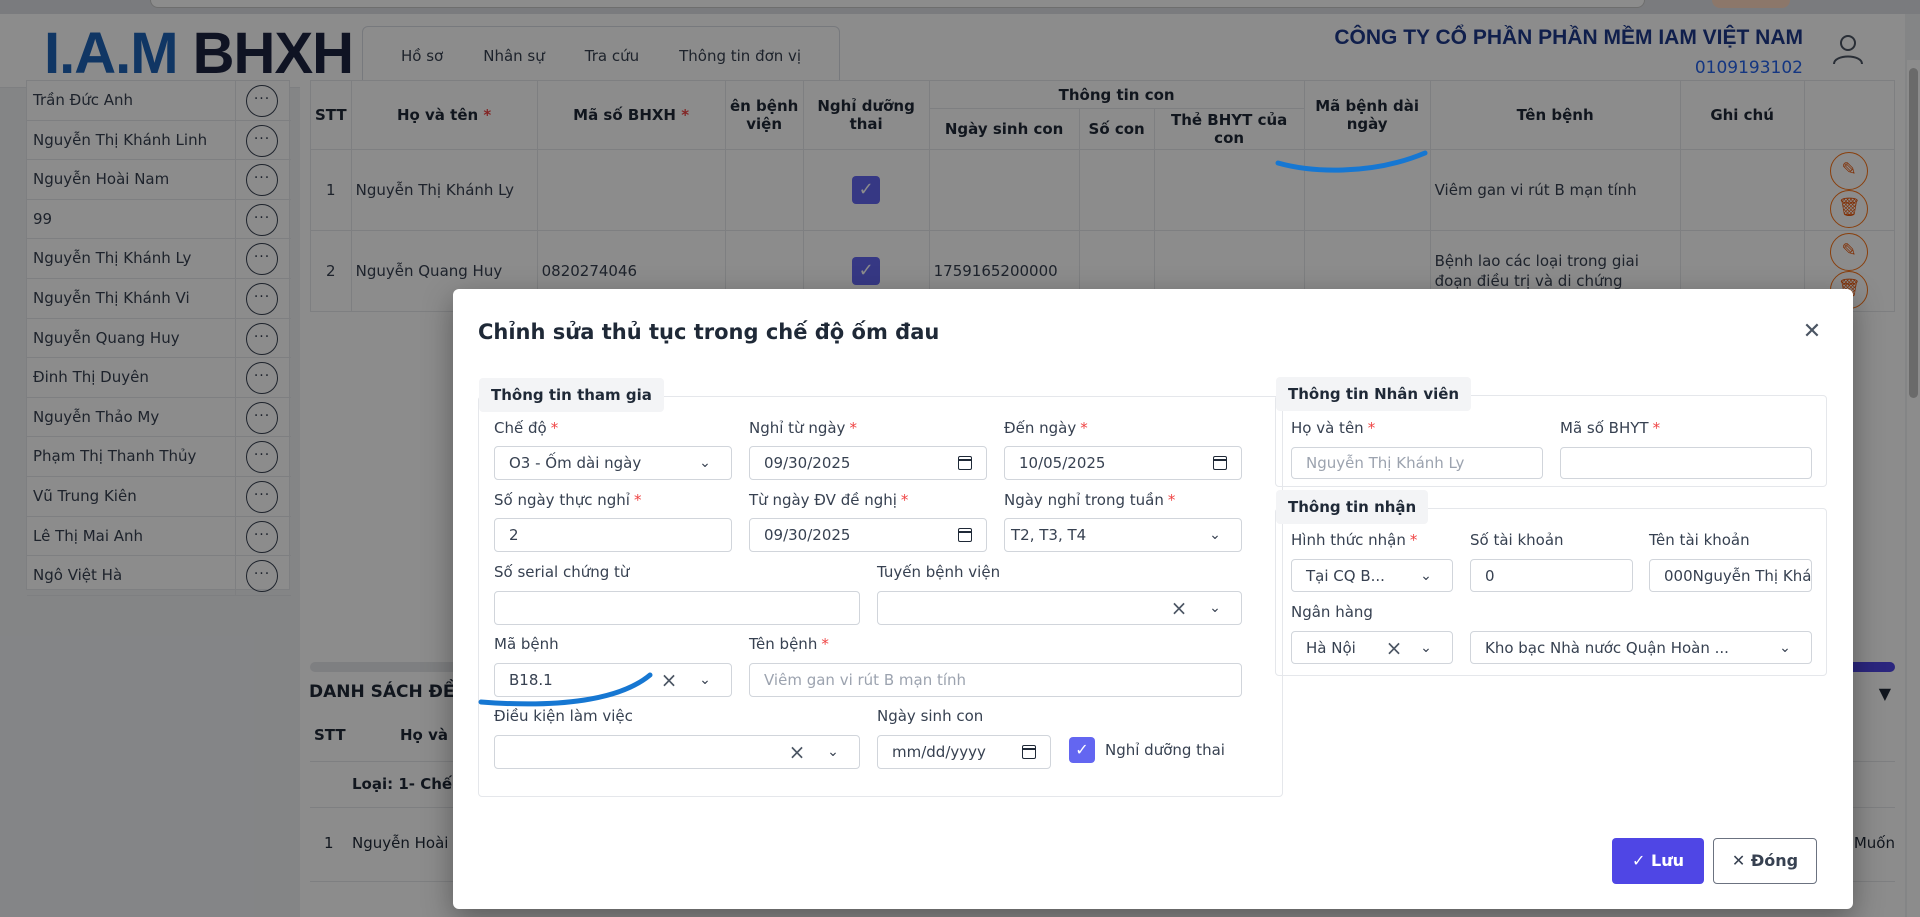 The image size is (1920, 917). Describe the element at coordinates (677, 752) in the screenshot. I see `dieu-kien-select: × ⌄` at that location.